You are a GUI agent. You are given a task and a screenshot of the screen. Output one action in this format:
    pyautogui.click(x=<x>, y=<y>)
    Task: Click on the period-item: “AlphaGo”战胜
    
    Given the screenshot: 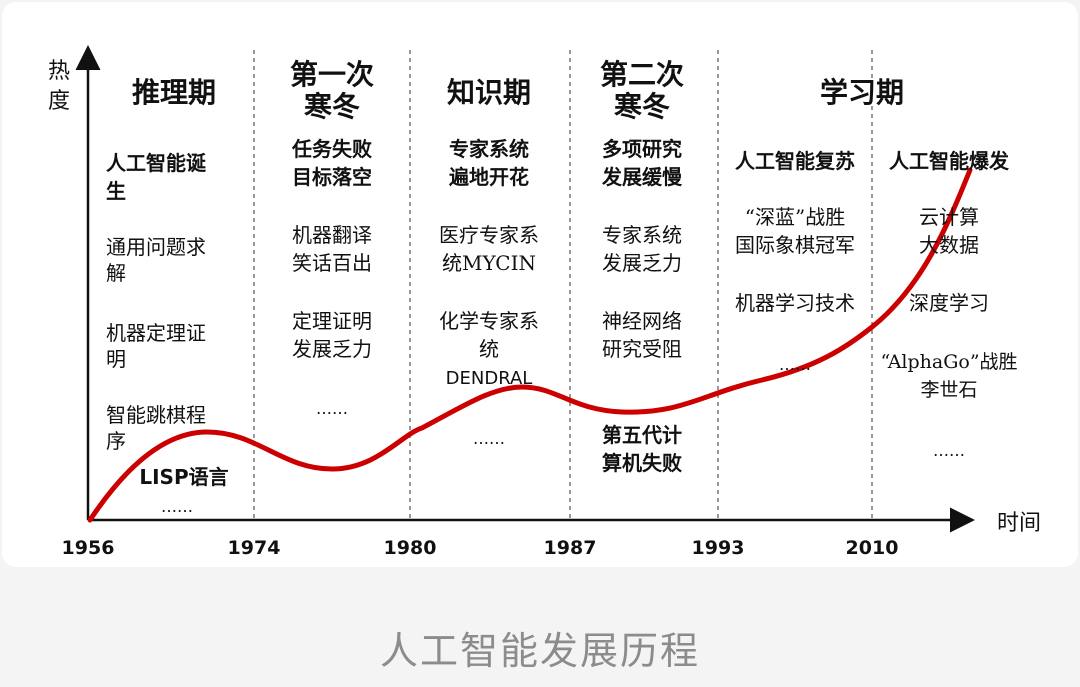 What is the action you would take?
    pyautogui.click(x=948, y=362)
    